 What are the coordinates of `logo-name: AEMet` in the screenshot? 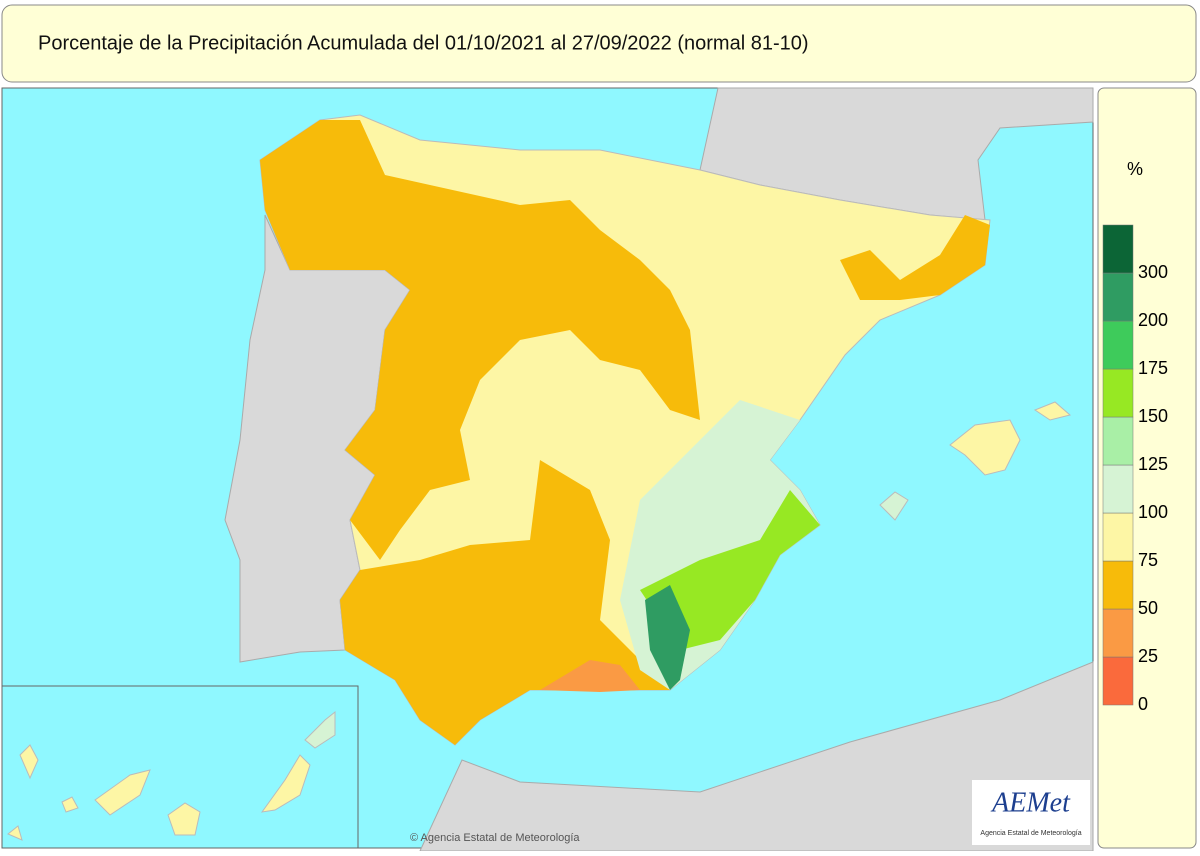 It's located at (1030, 802).